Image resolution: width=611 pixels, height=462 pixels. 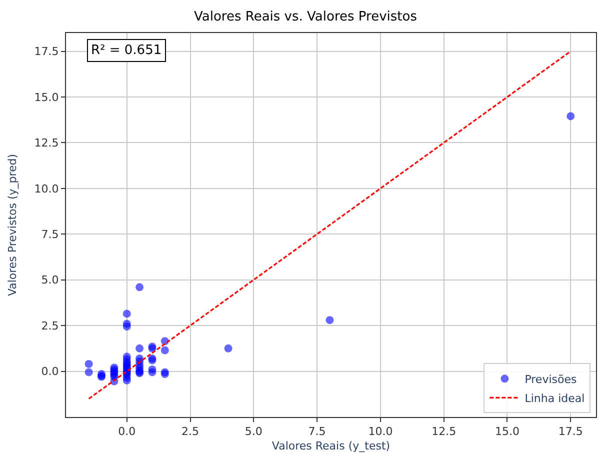 What do you see at coordinates (50, 280) in the screenshot?
I see `y-tick-label: 5.0` at bounding box center [50, 280].